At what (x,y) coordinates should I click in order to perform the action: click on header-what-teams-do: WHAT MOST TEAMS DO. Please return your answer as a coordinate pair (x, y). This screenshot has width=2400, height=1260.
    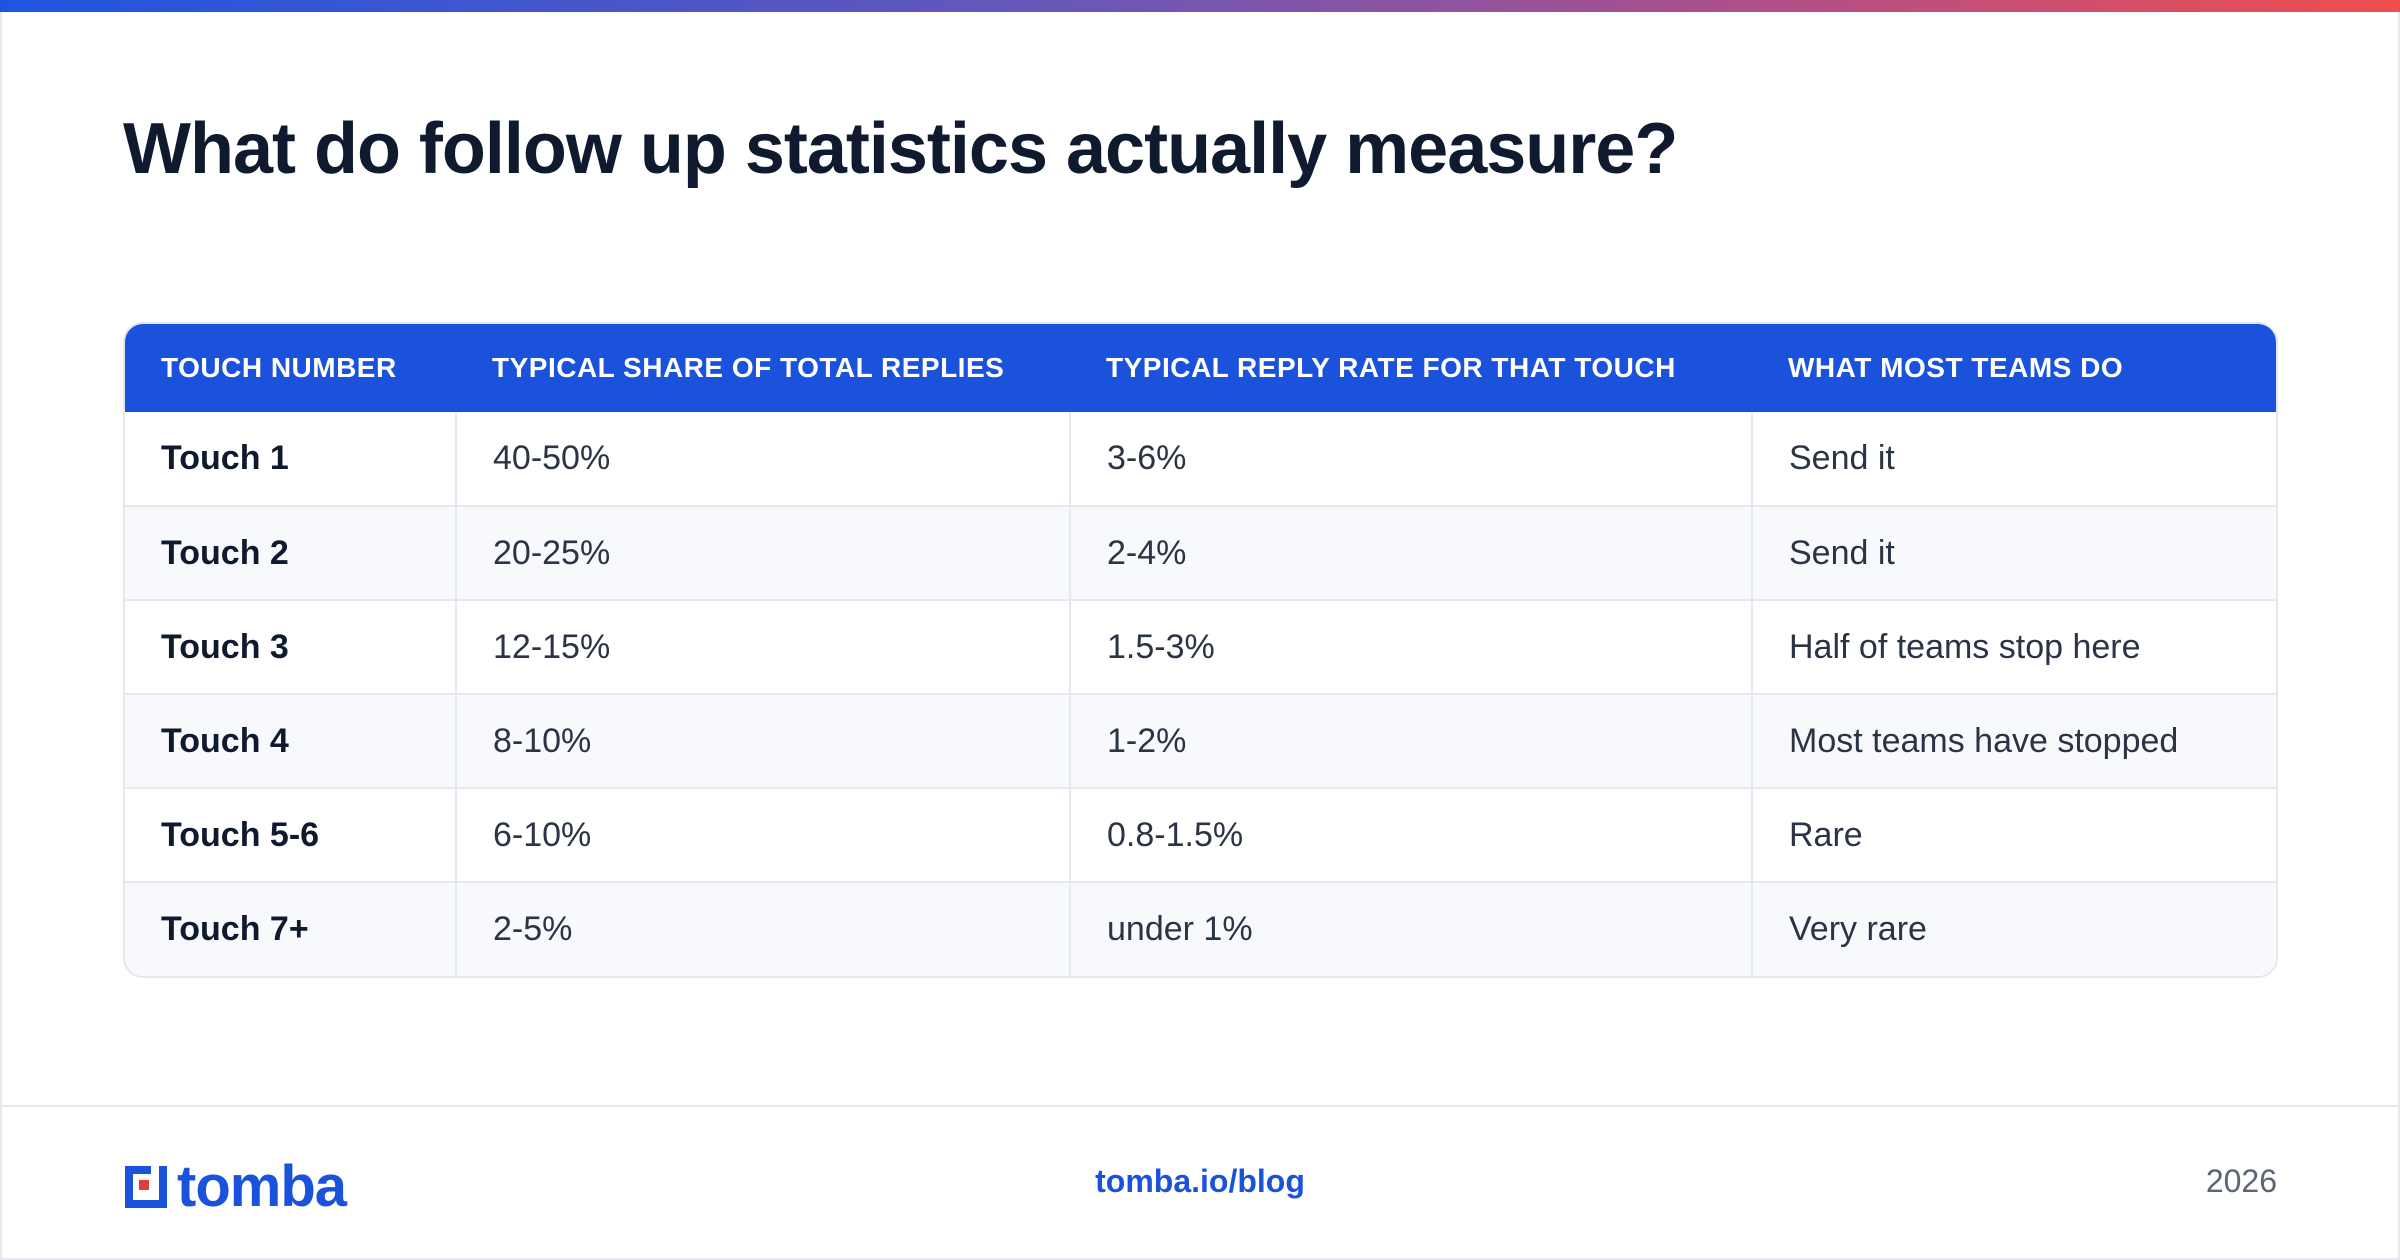
    Looking at the image, I should click on (1956, 367).